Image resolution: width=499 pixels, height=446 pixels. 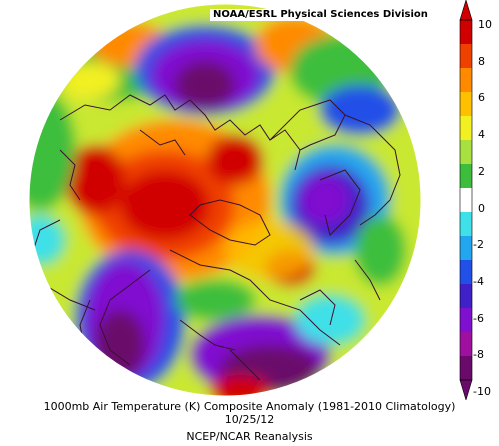 I want to click on colorbar-tick-label: 8, so click(x=481, y=61).